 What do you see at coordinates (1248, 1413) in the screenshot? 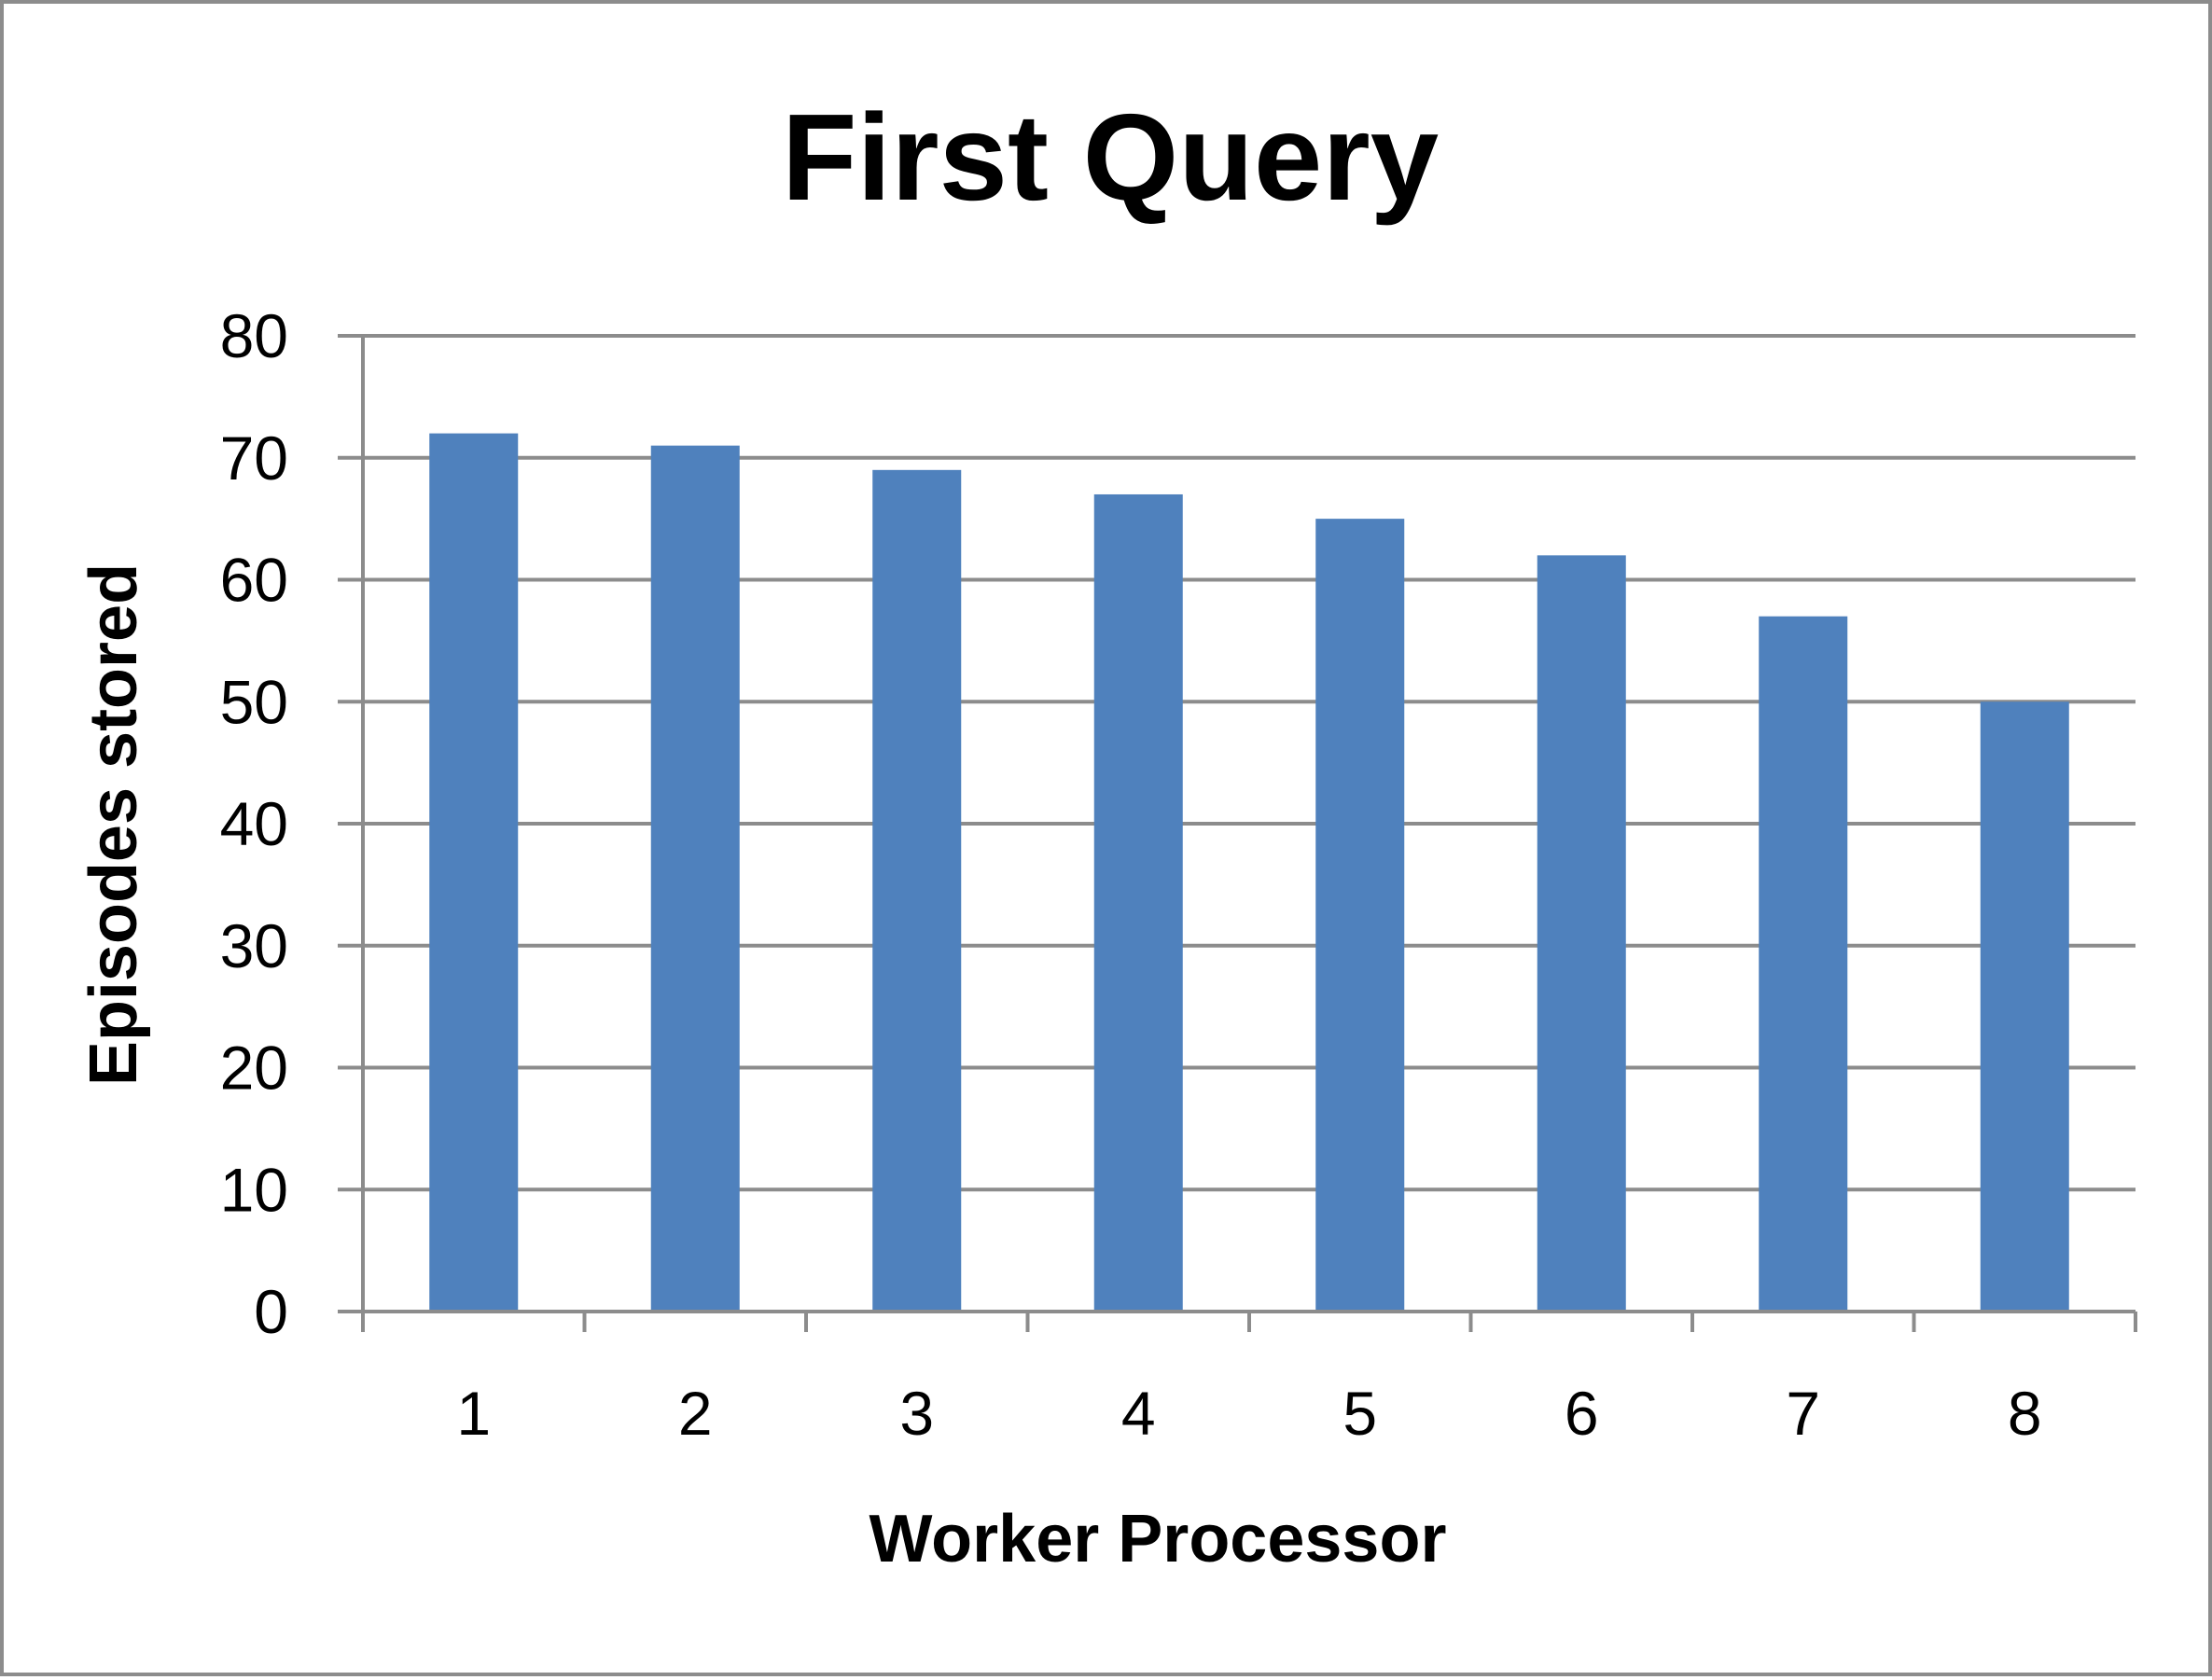
I see `x-tick-labels: 1 2 3 4 5 6 7 8` at bounding box center [1248, 1413].